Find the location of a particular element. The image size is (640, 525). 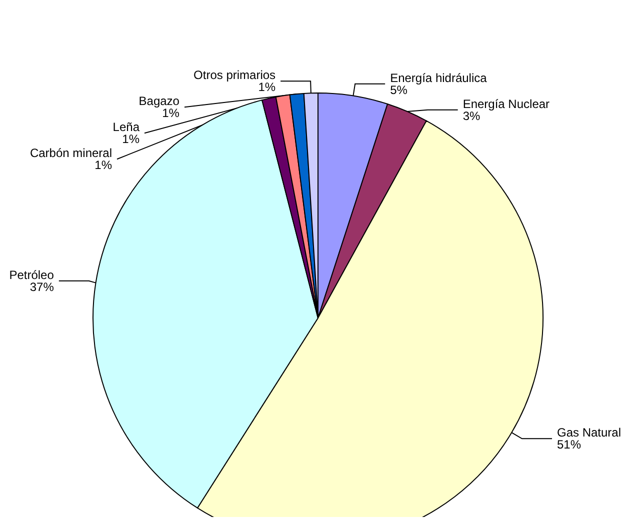

data-label: 3% is located at coordinates (471, 115).